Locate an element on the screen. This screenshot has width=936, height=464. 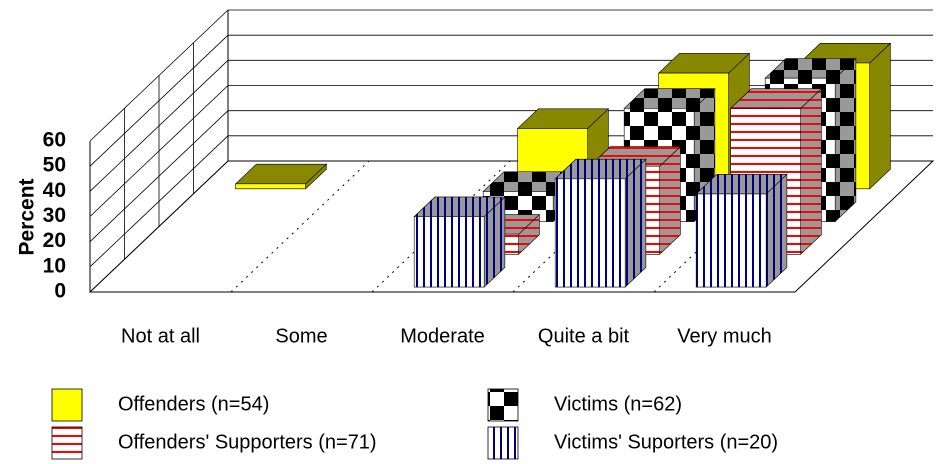
y-axis-label: Percent is located at coordinates (27, 216).